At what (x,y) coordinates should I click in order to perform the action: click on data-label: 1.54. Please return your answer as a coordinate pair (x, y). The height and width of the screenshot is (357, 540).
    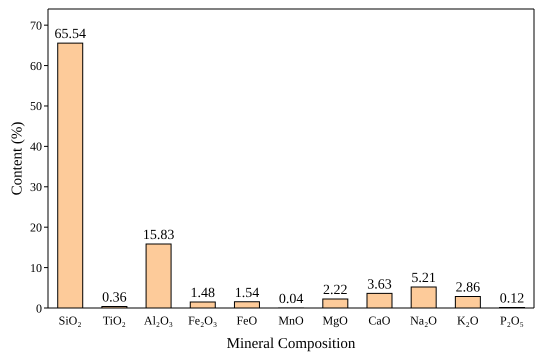
    Looking at the image, I should click on (247, 293).